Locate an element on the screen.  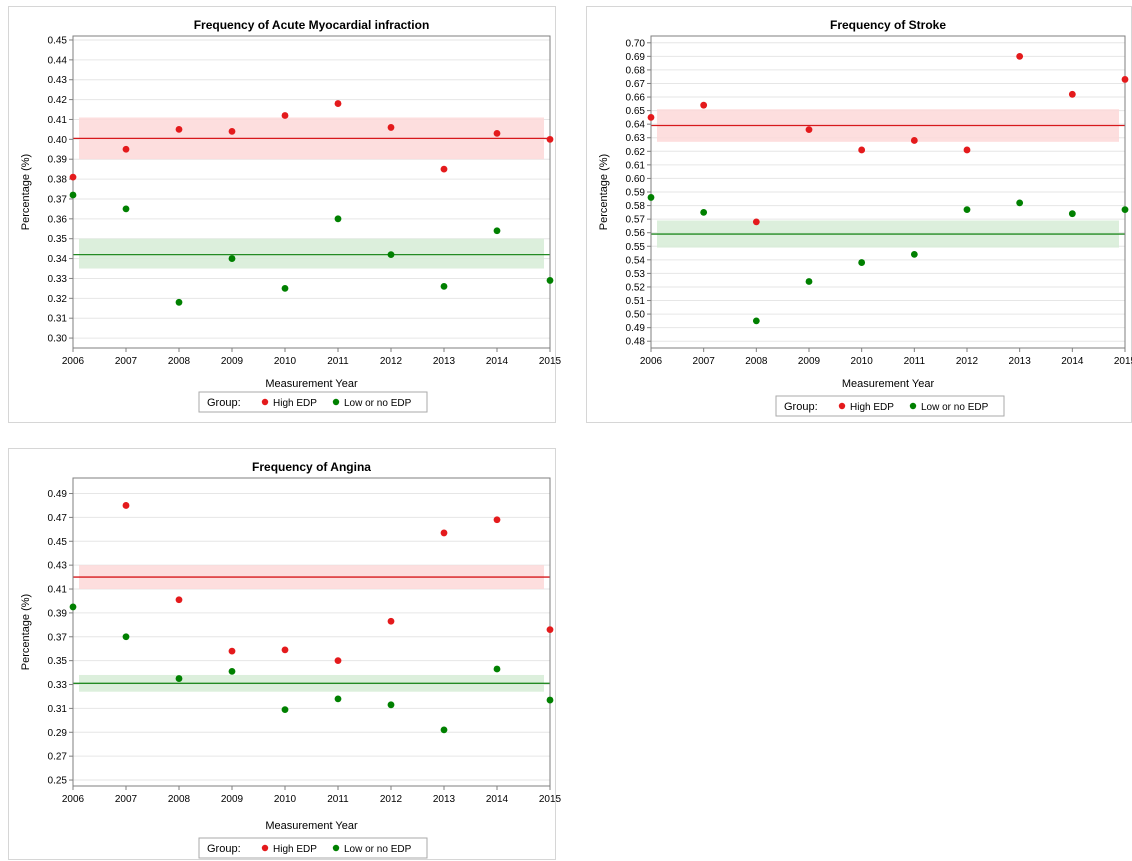
chart-title: Frequency of Acute Myocardial infraction is located at coordinates (312, 25).